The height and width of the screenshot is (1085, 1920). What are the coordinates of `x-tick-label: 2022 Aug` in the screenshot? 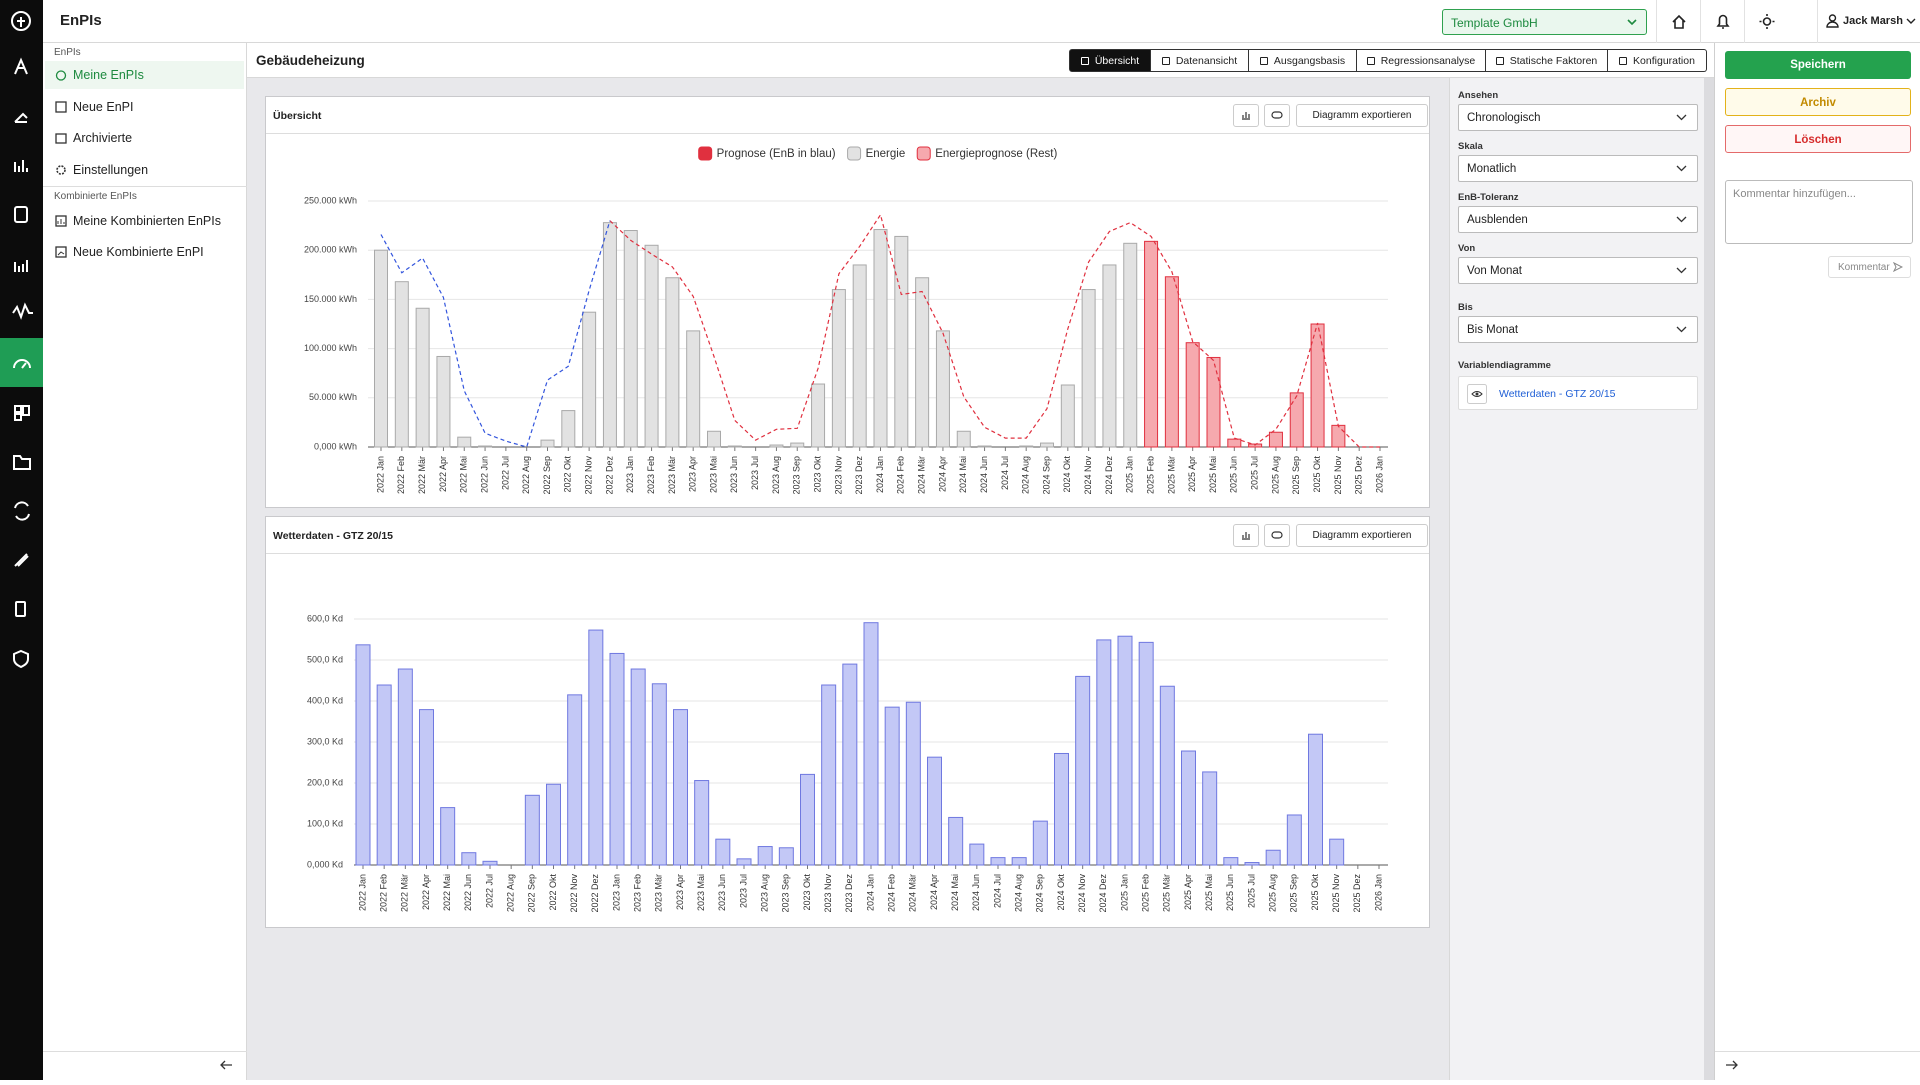 It's located at (526, 475).